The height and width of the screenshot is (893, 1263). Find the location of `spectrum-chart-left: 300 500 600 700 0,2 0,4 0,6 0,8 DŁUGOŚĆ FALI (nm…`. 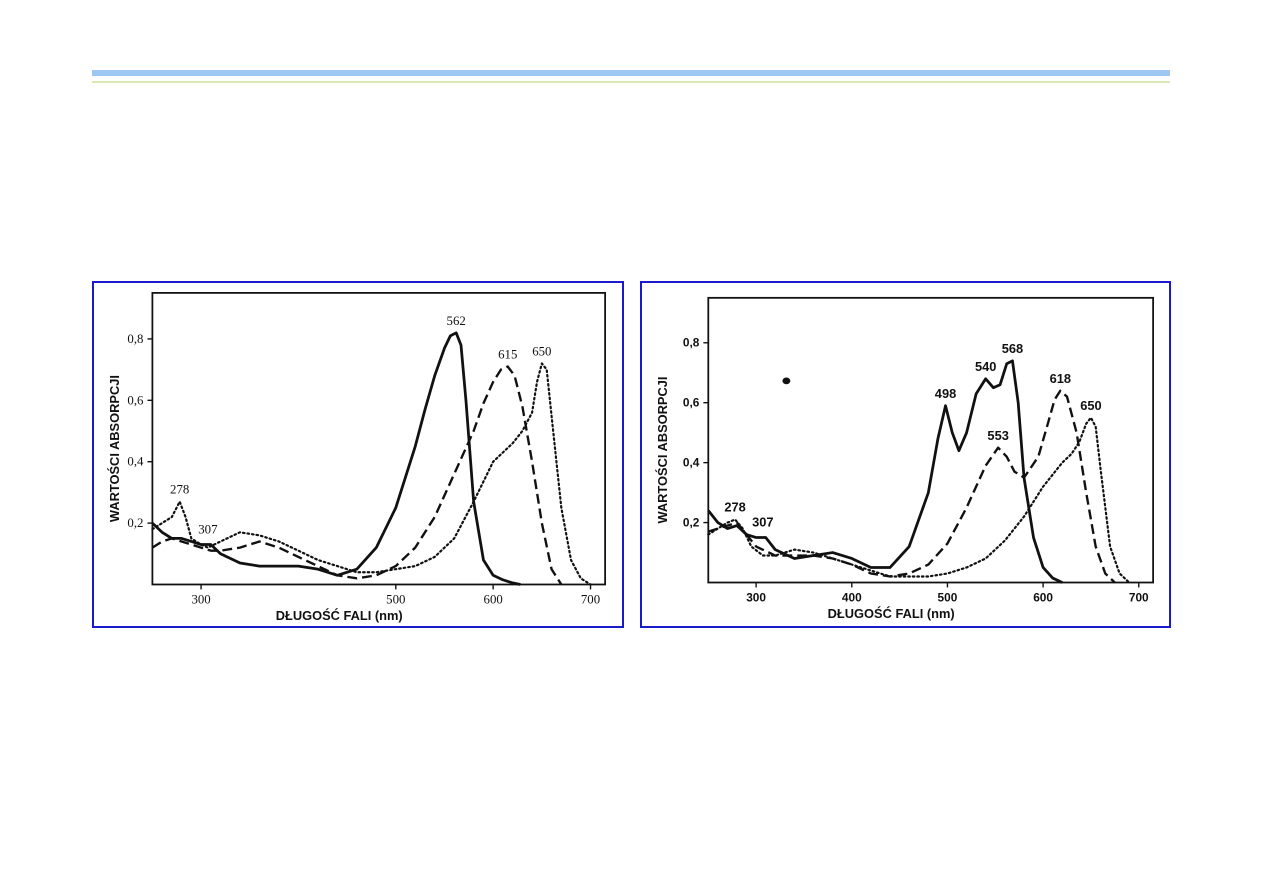

spectrum-chart-left: 300 500 600 700 0,2 0,4 0,6 0,8 DŁUGOŚĆ FALI (nm… is located at coordinates (357, 457).